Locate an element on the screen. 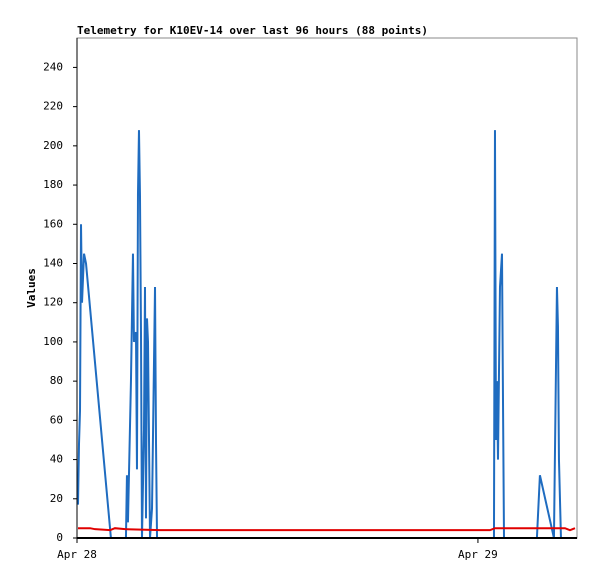 The image size is (597, 579). y-tick-label: 100 is located at coordinates (53, 341).